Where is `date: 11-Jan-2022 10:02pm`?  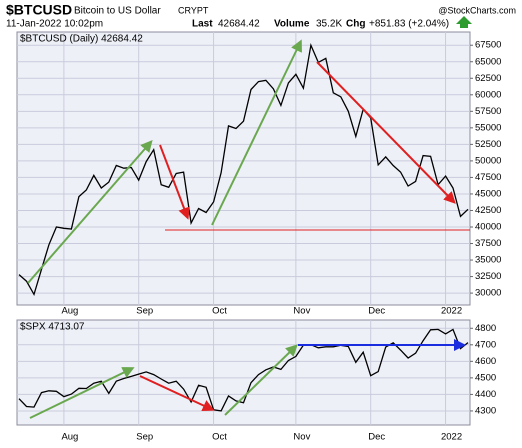
date: 11-Jan-2022 10:02pm is located at coordinates (54, 24).